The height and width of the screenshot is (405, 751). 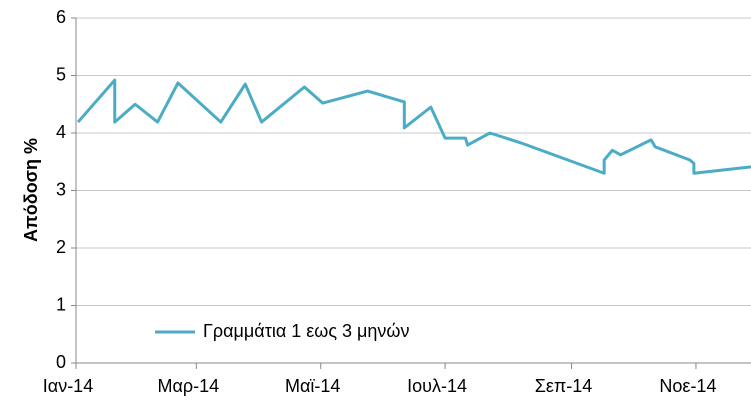 I want to click on y-tick-label: 5, so click(x=61, y=74).